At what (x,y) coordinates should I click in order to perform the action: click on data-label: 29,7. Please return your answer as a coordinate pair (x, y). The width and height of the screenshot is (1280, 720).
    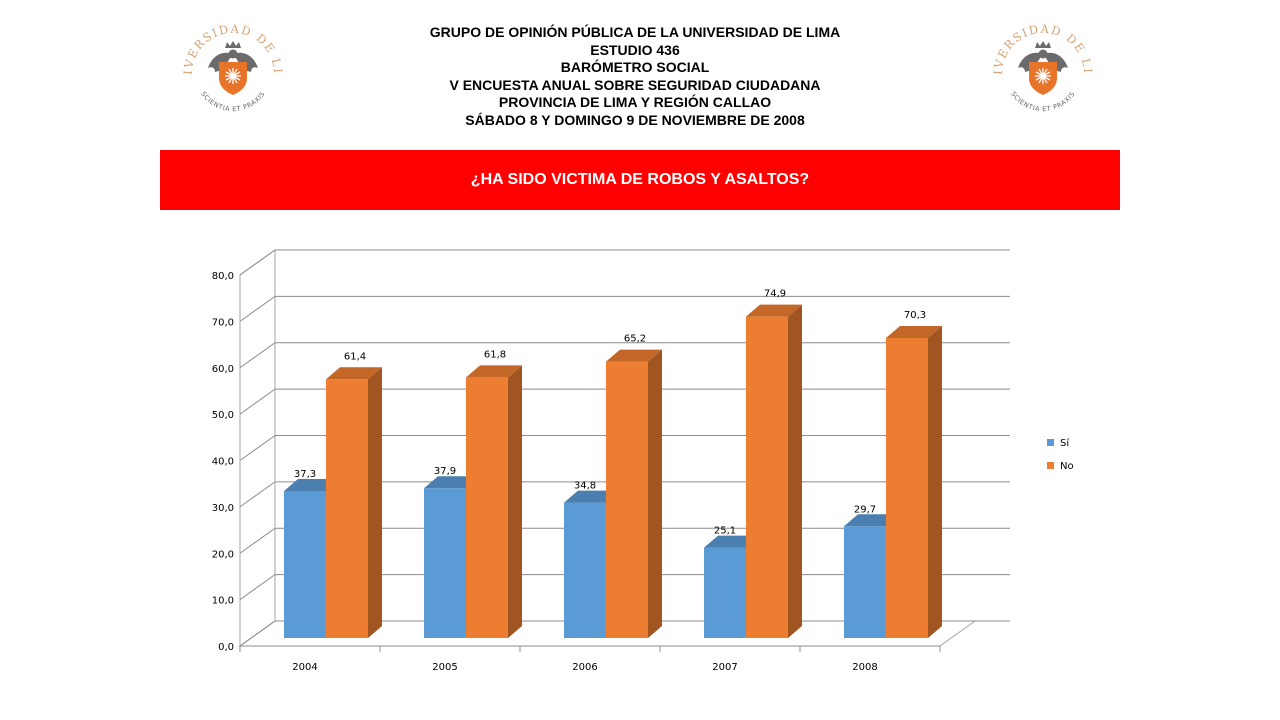
    Looking at the image, I should click on (865, 509).